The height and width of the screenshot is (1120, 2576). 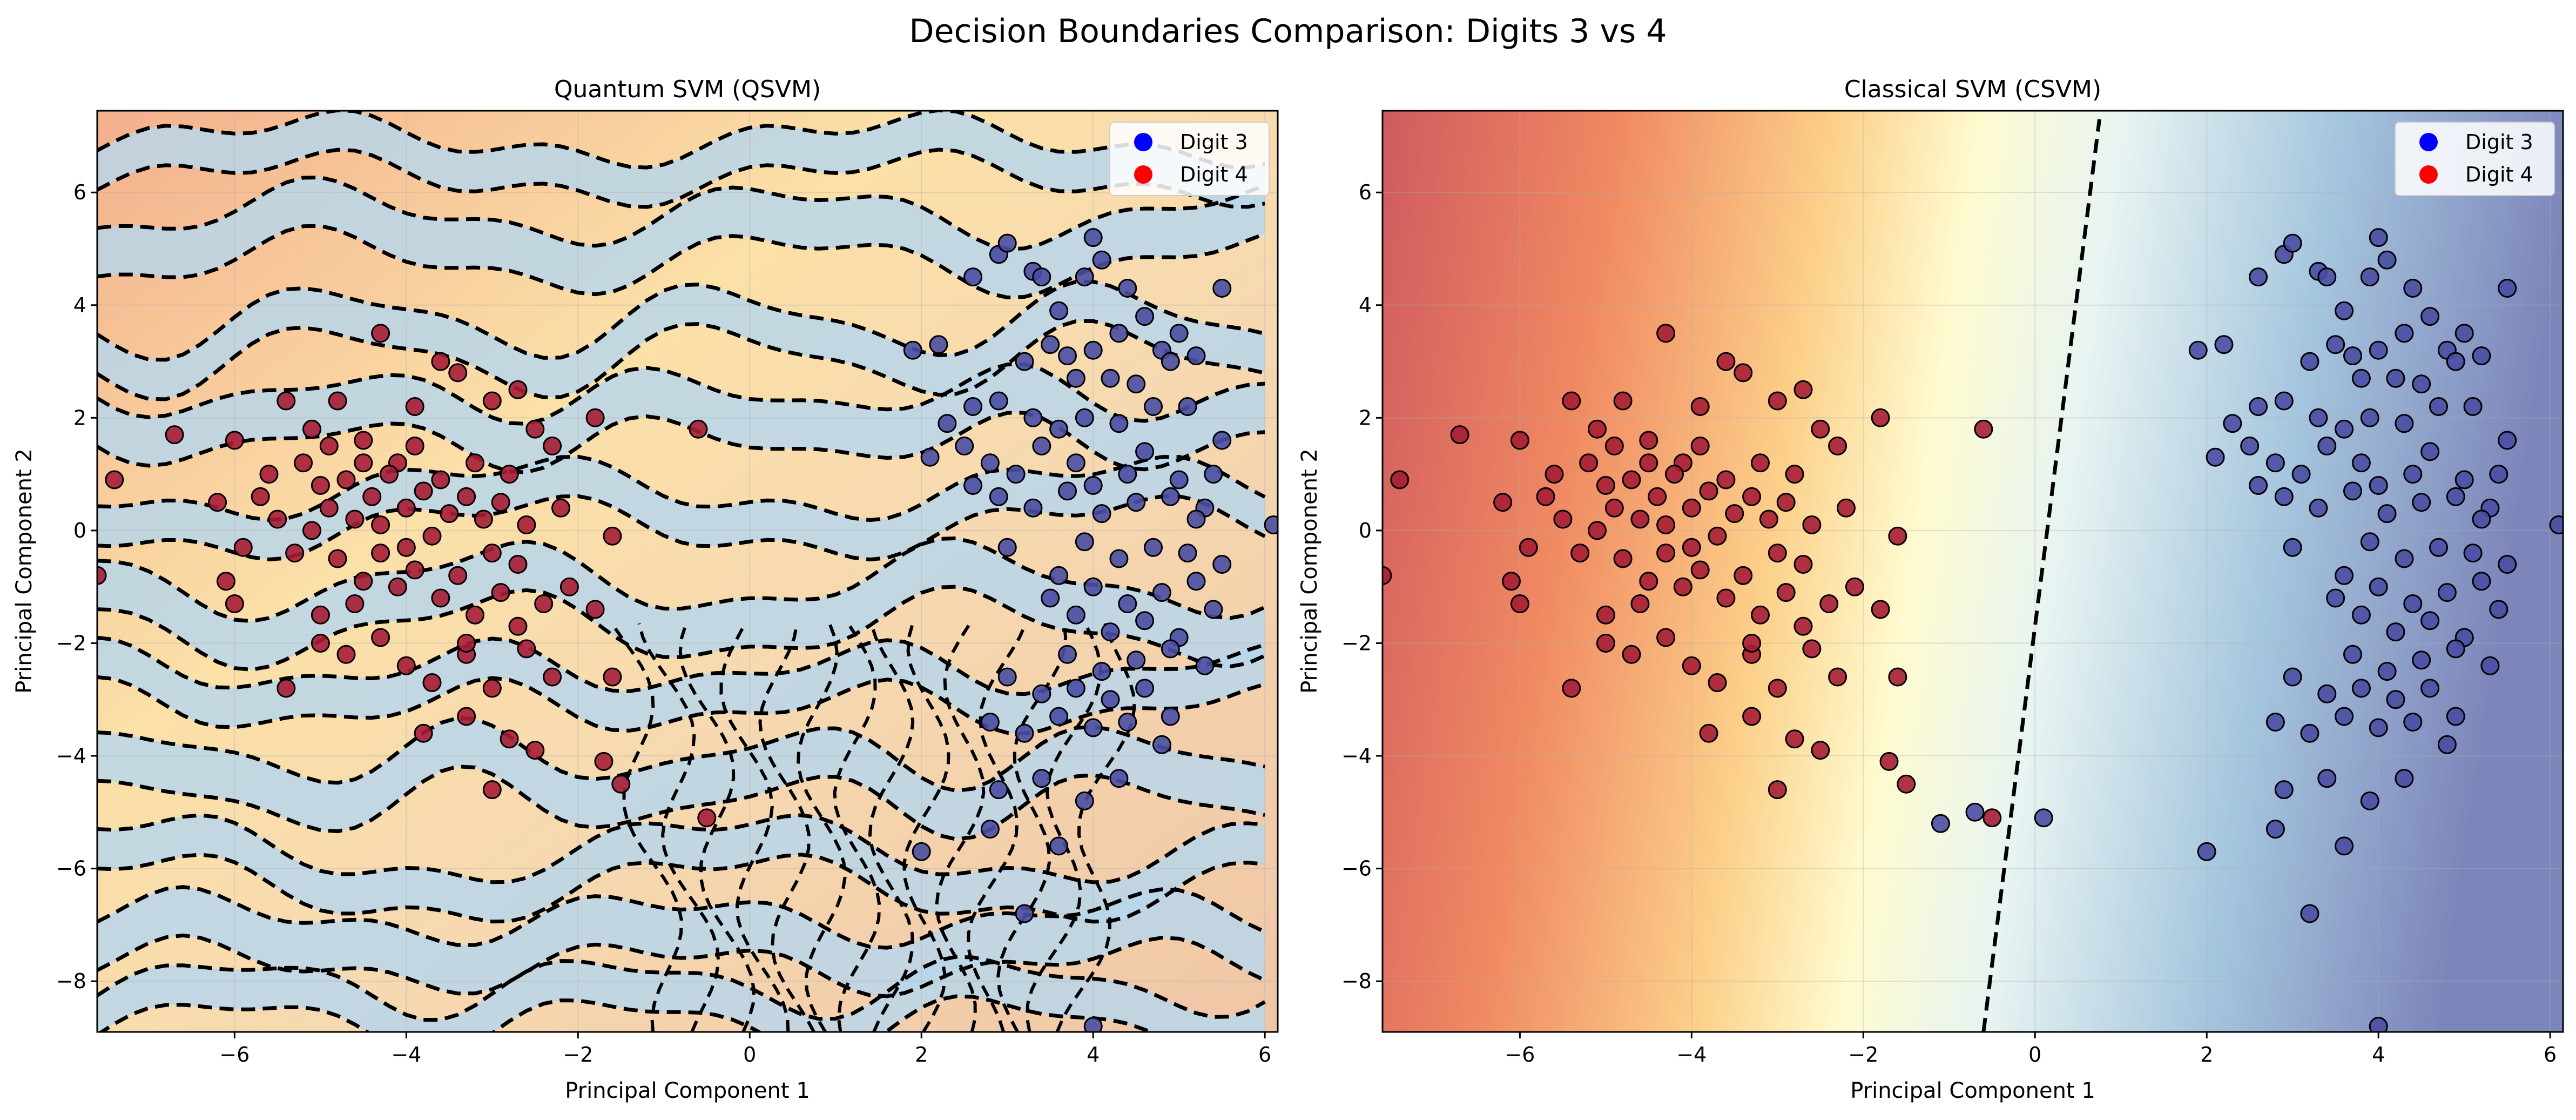 What do you see at coordinates (1093, 1055) in the screenshot?
I see `qsvm-xtick-label: 4` at bounding box center [1093, 1055].